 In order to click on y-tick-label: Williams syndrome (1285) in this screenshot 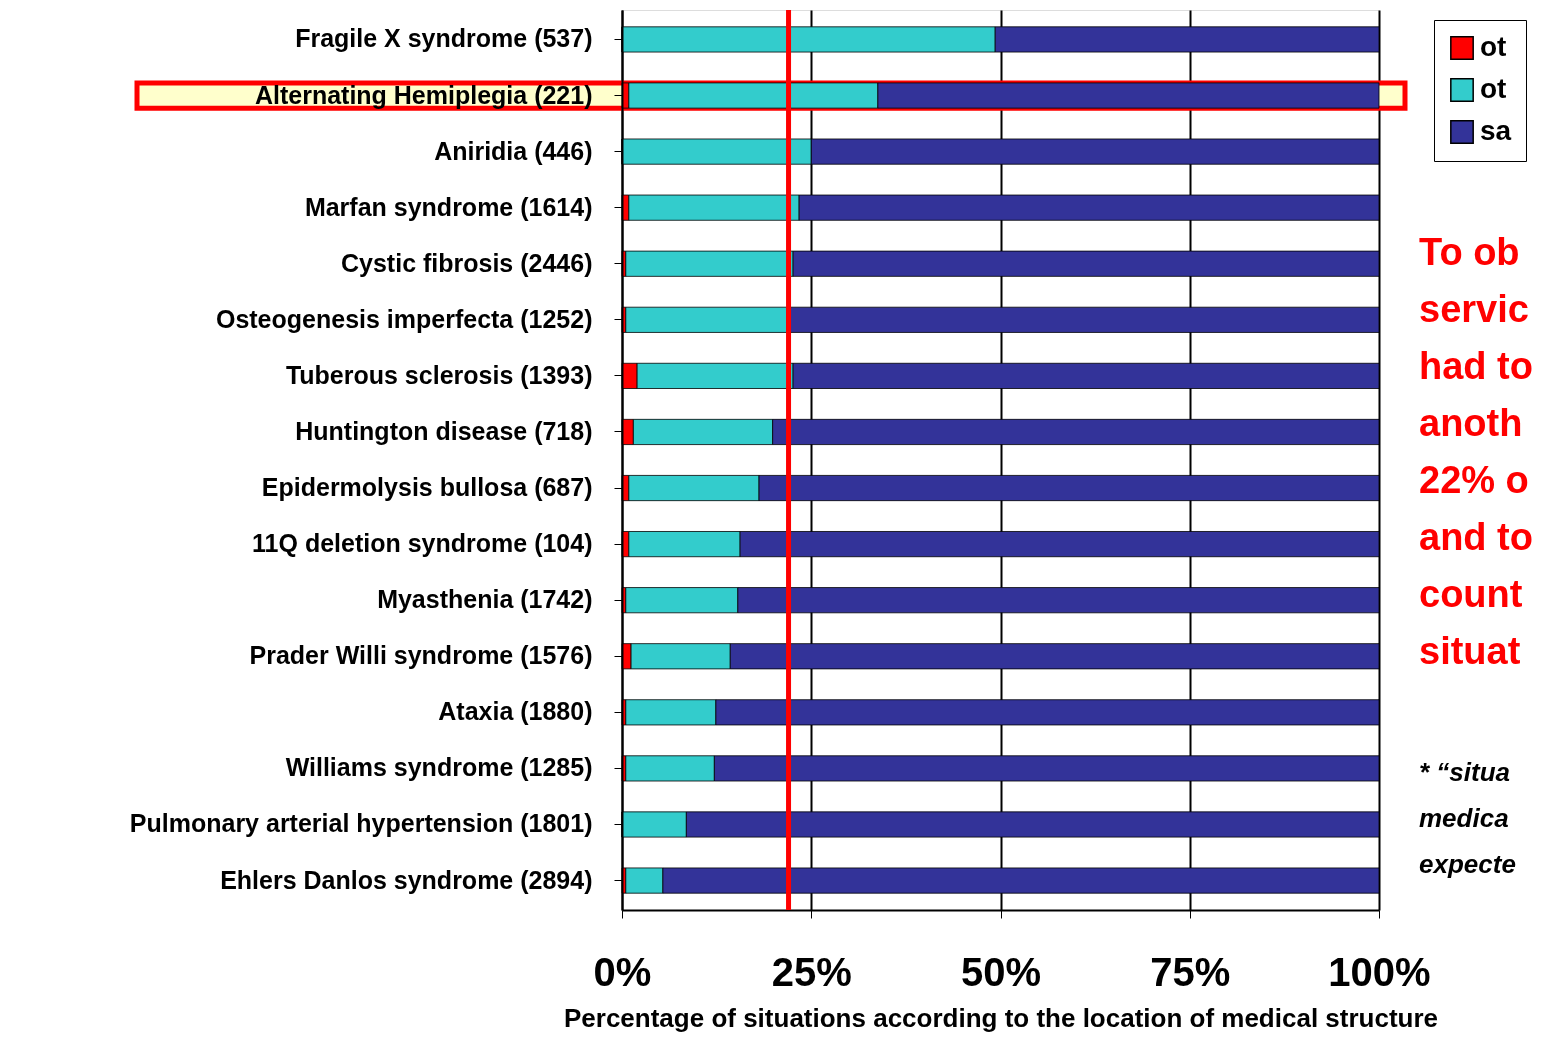, I will do `click(439, 767)`.